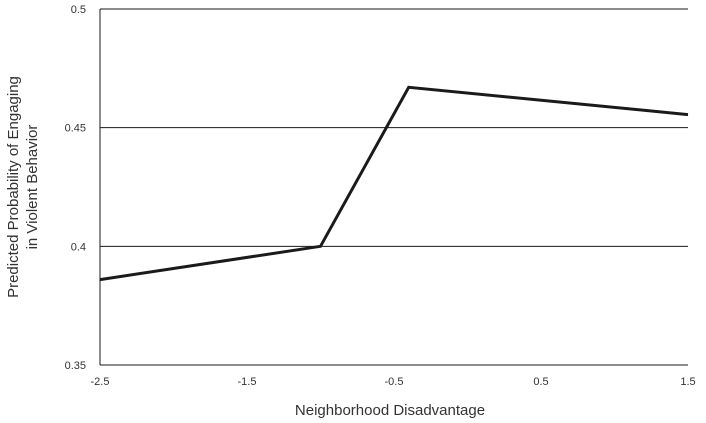  I want to click on y-tick-label: 0.35, so click(75, 366).